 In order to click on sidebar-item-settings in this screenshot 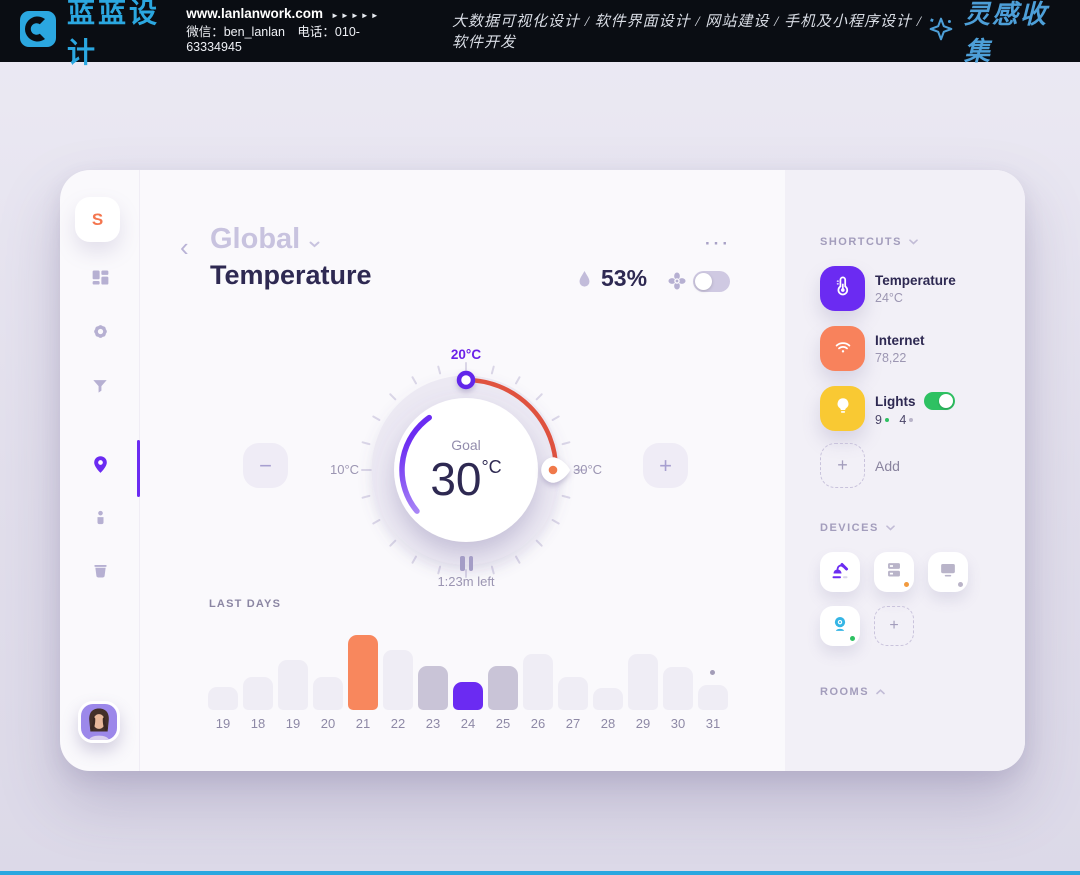, I will do `click(100, 334)`.